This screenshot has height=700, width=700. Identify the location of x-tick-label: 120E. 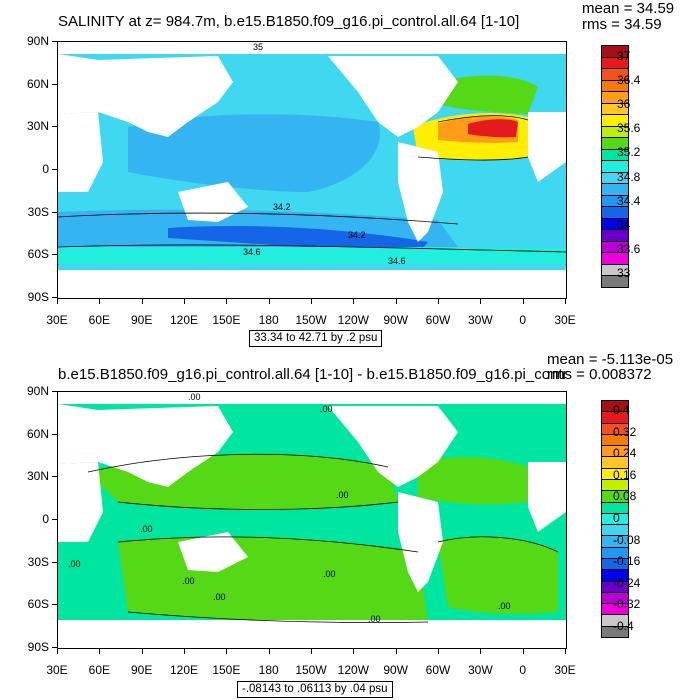
(184, 320).